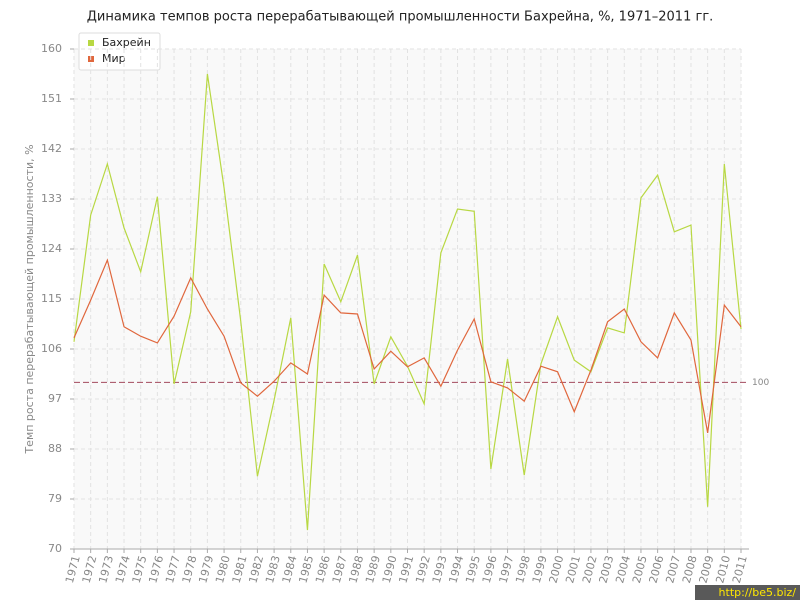 The height and width of the screenshot is (600, 800). Describe the element at coordinates (51, 148) in the screenshot. I see `y-tick-label: 142` at that location.